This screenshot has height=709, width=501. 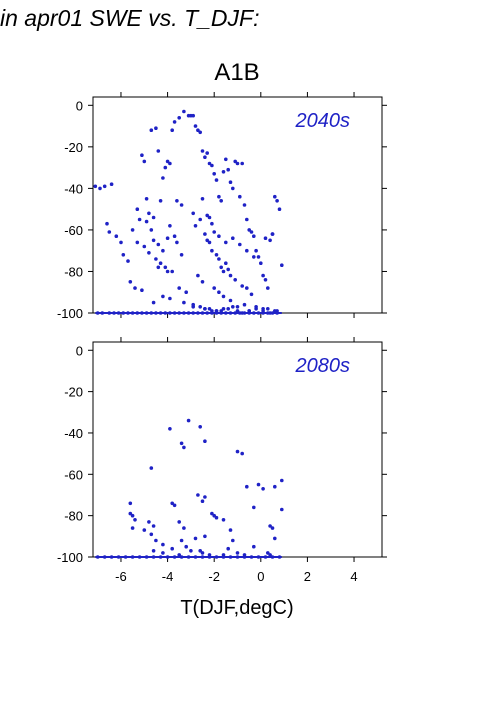 I want to click on x-tick-label: -2, so click(x=214, y=576).